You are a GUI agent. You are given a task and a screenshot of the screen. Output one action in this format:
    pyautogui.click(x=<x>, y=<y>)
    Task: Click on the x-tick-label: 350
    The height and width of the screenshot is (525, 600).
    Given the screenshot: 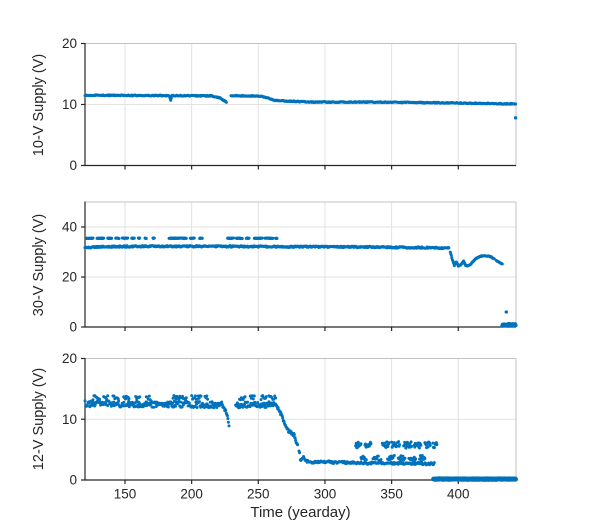 What is the action you would take?
    pyautogui.click(x=391, y=494)
    